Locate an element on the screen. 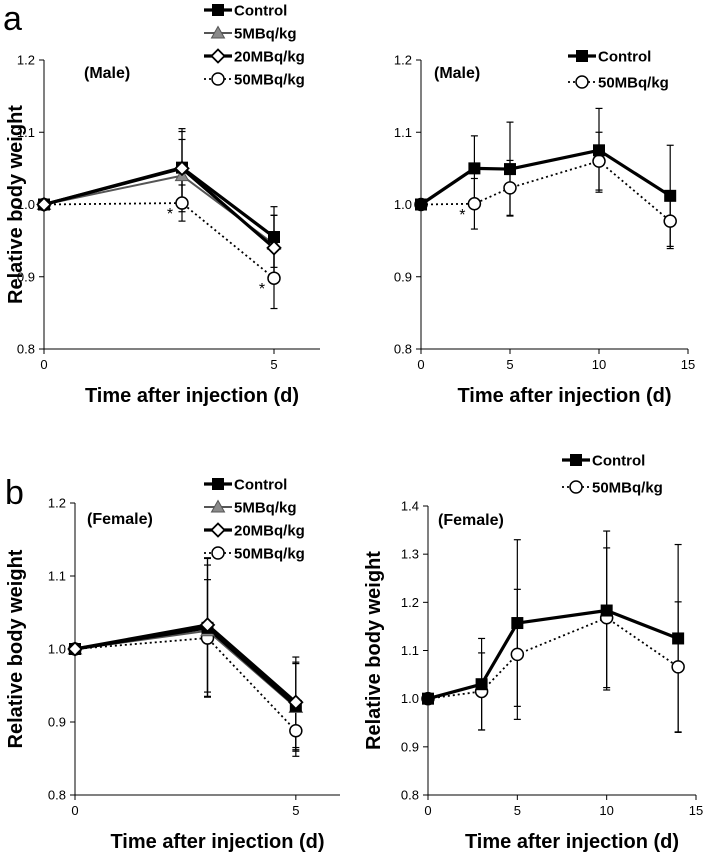 Image resolution: width=708 pixels, height=855 pixels. legend-marker-20mbq-kg is located at coordinates (218, 56).